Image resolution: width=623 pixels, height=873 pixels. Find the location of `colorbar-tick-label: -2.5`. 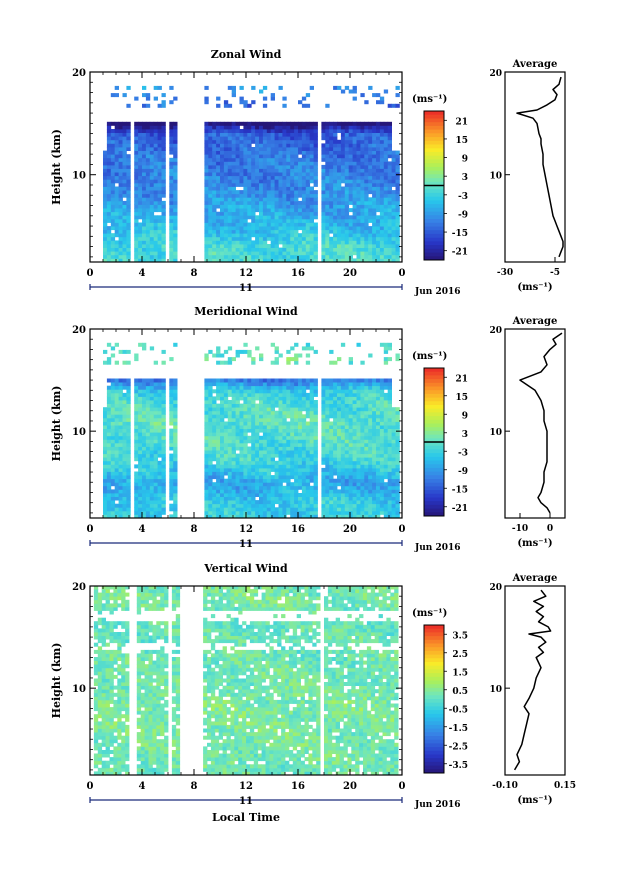

colorbar-tick-label: -2.5 is located at coordinates (458, 747).